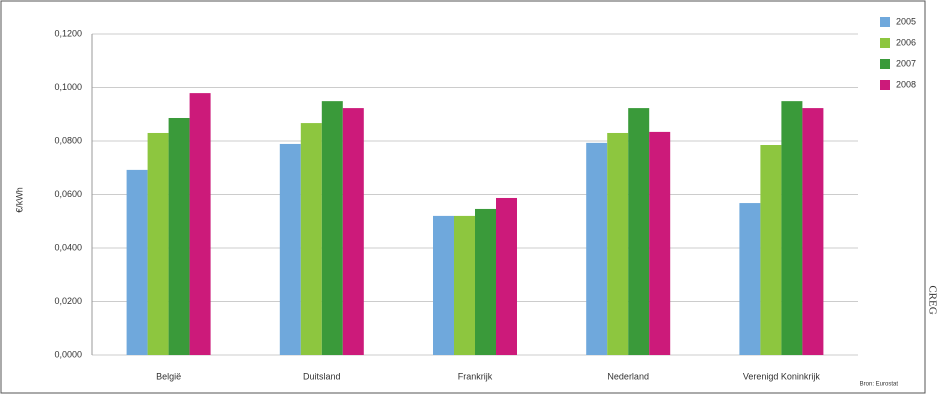 Image resolution: width=939 pixels, height=394 pixels. I want to click on source-note: Bron: Eurostat, so click(879, 385).